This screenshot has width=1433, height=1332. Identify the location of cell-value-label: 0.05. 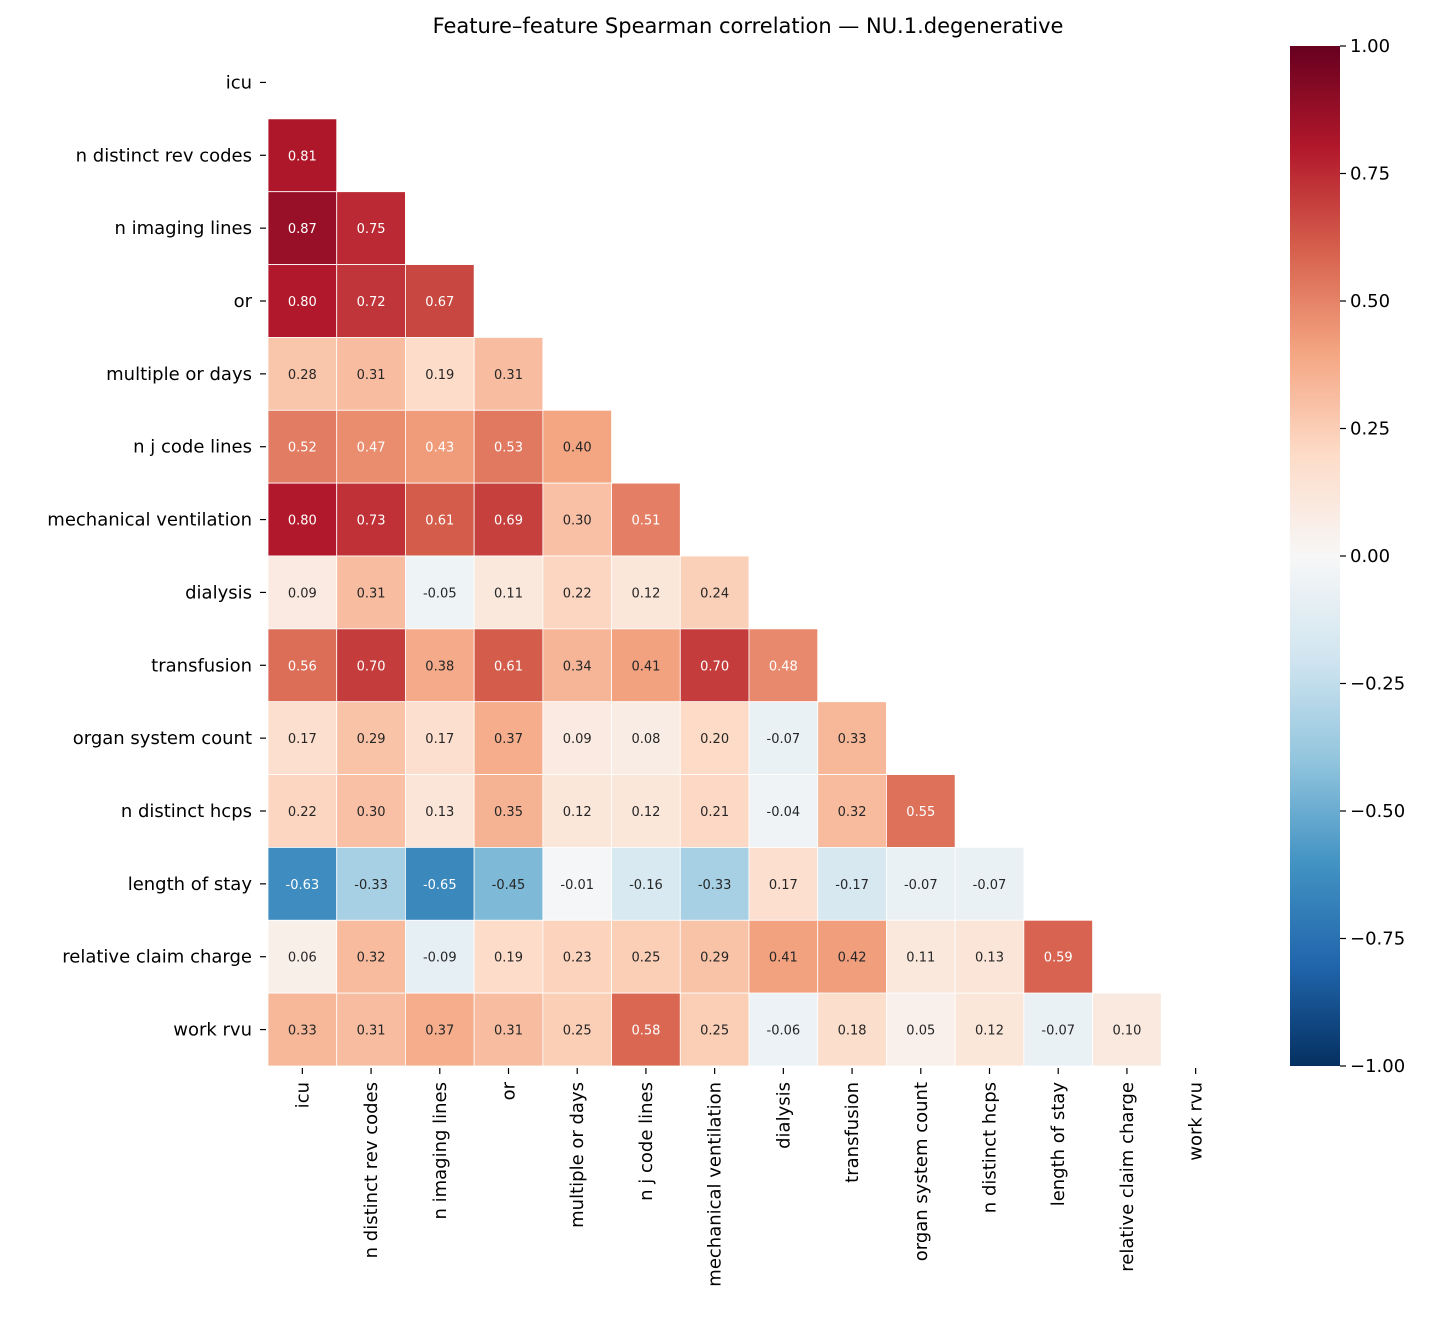
(920, 1031).